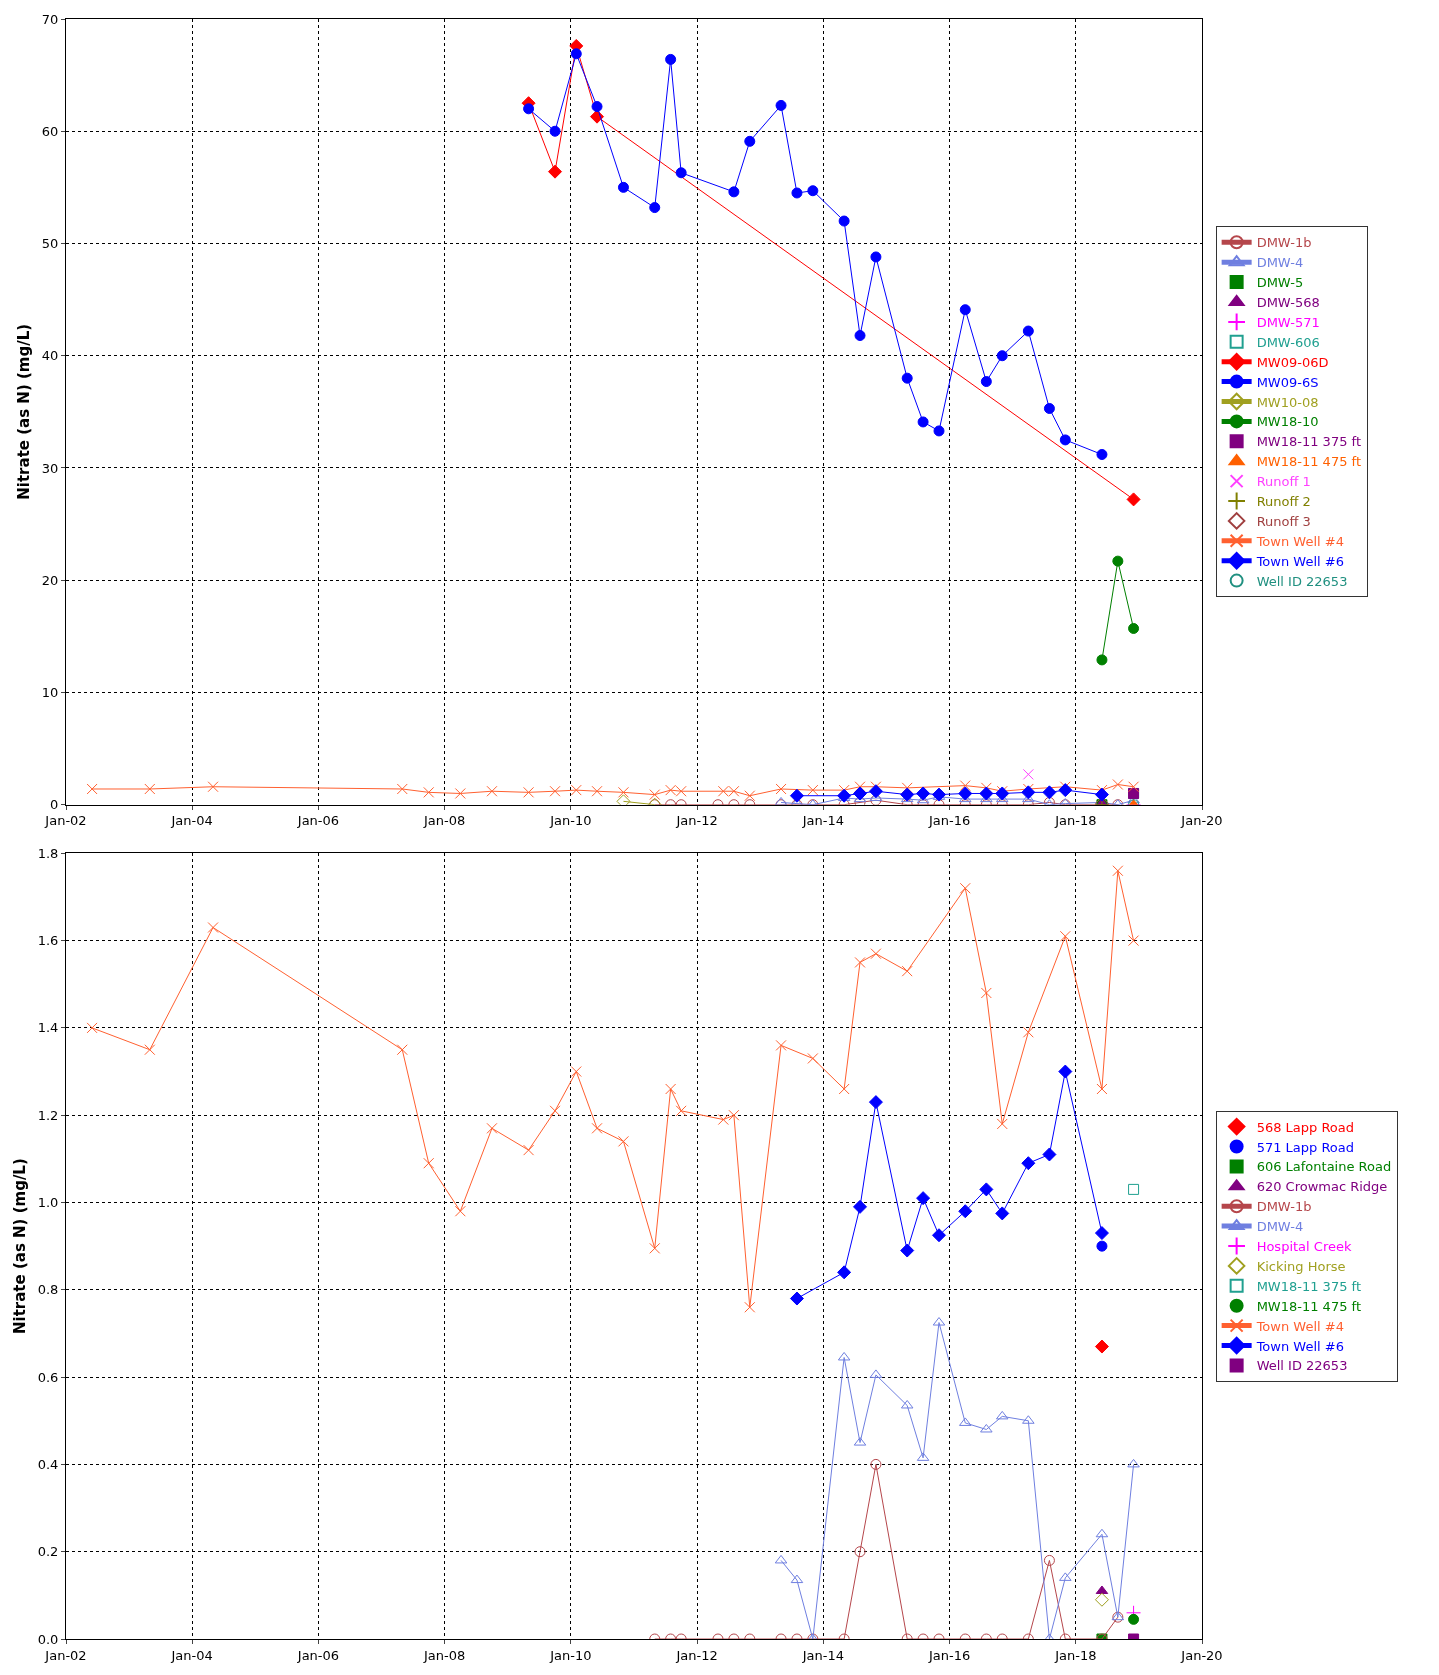 The width and height of the screenshot is (1439, 1675). Describe the element at coordinates (48, 1028) in the screenshot. I see `y-tick-label: 1.4` at that location.